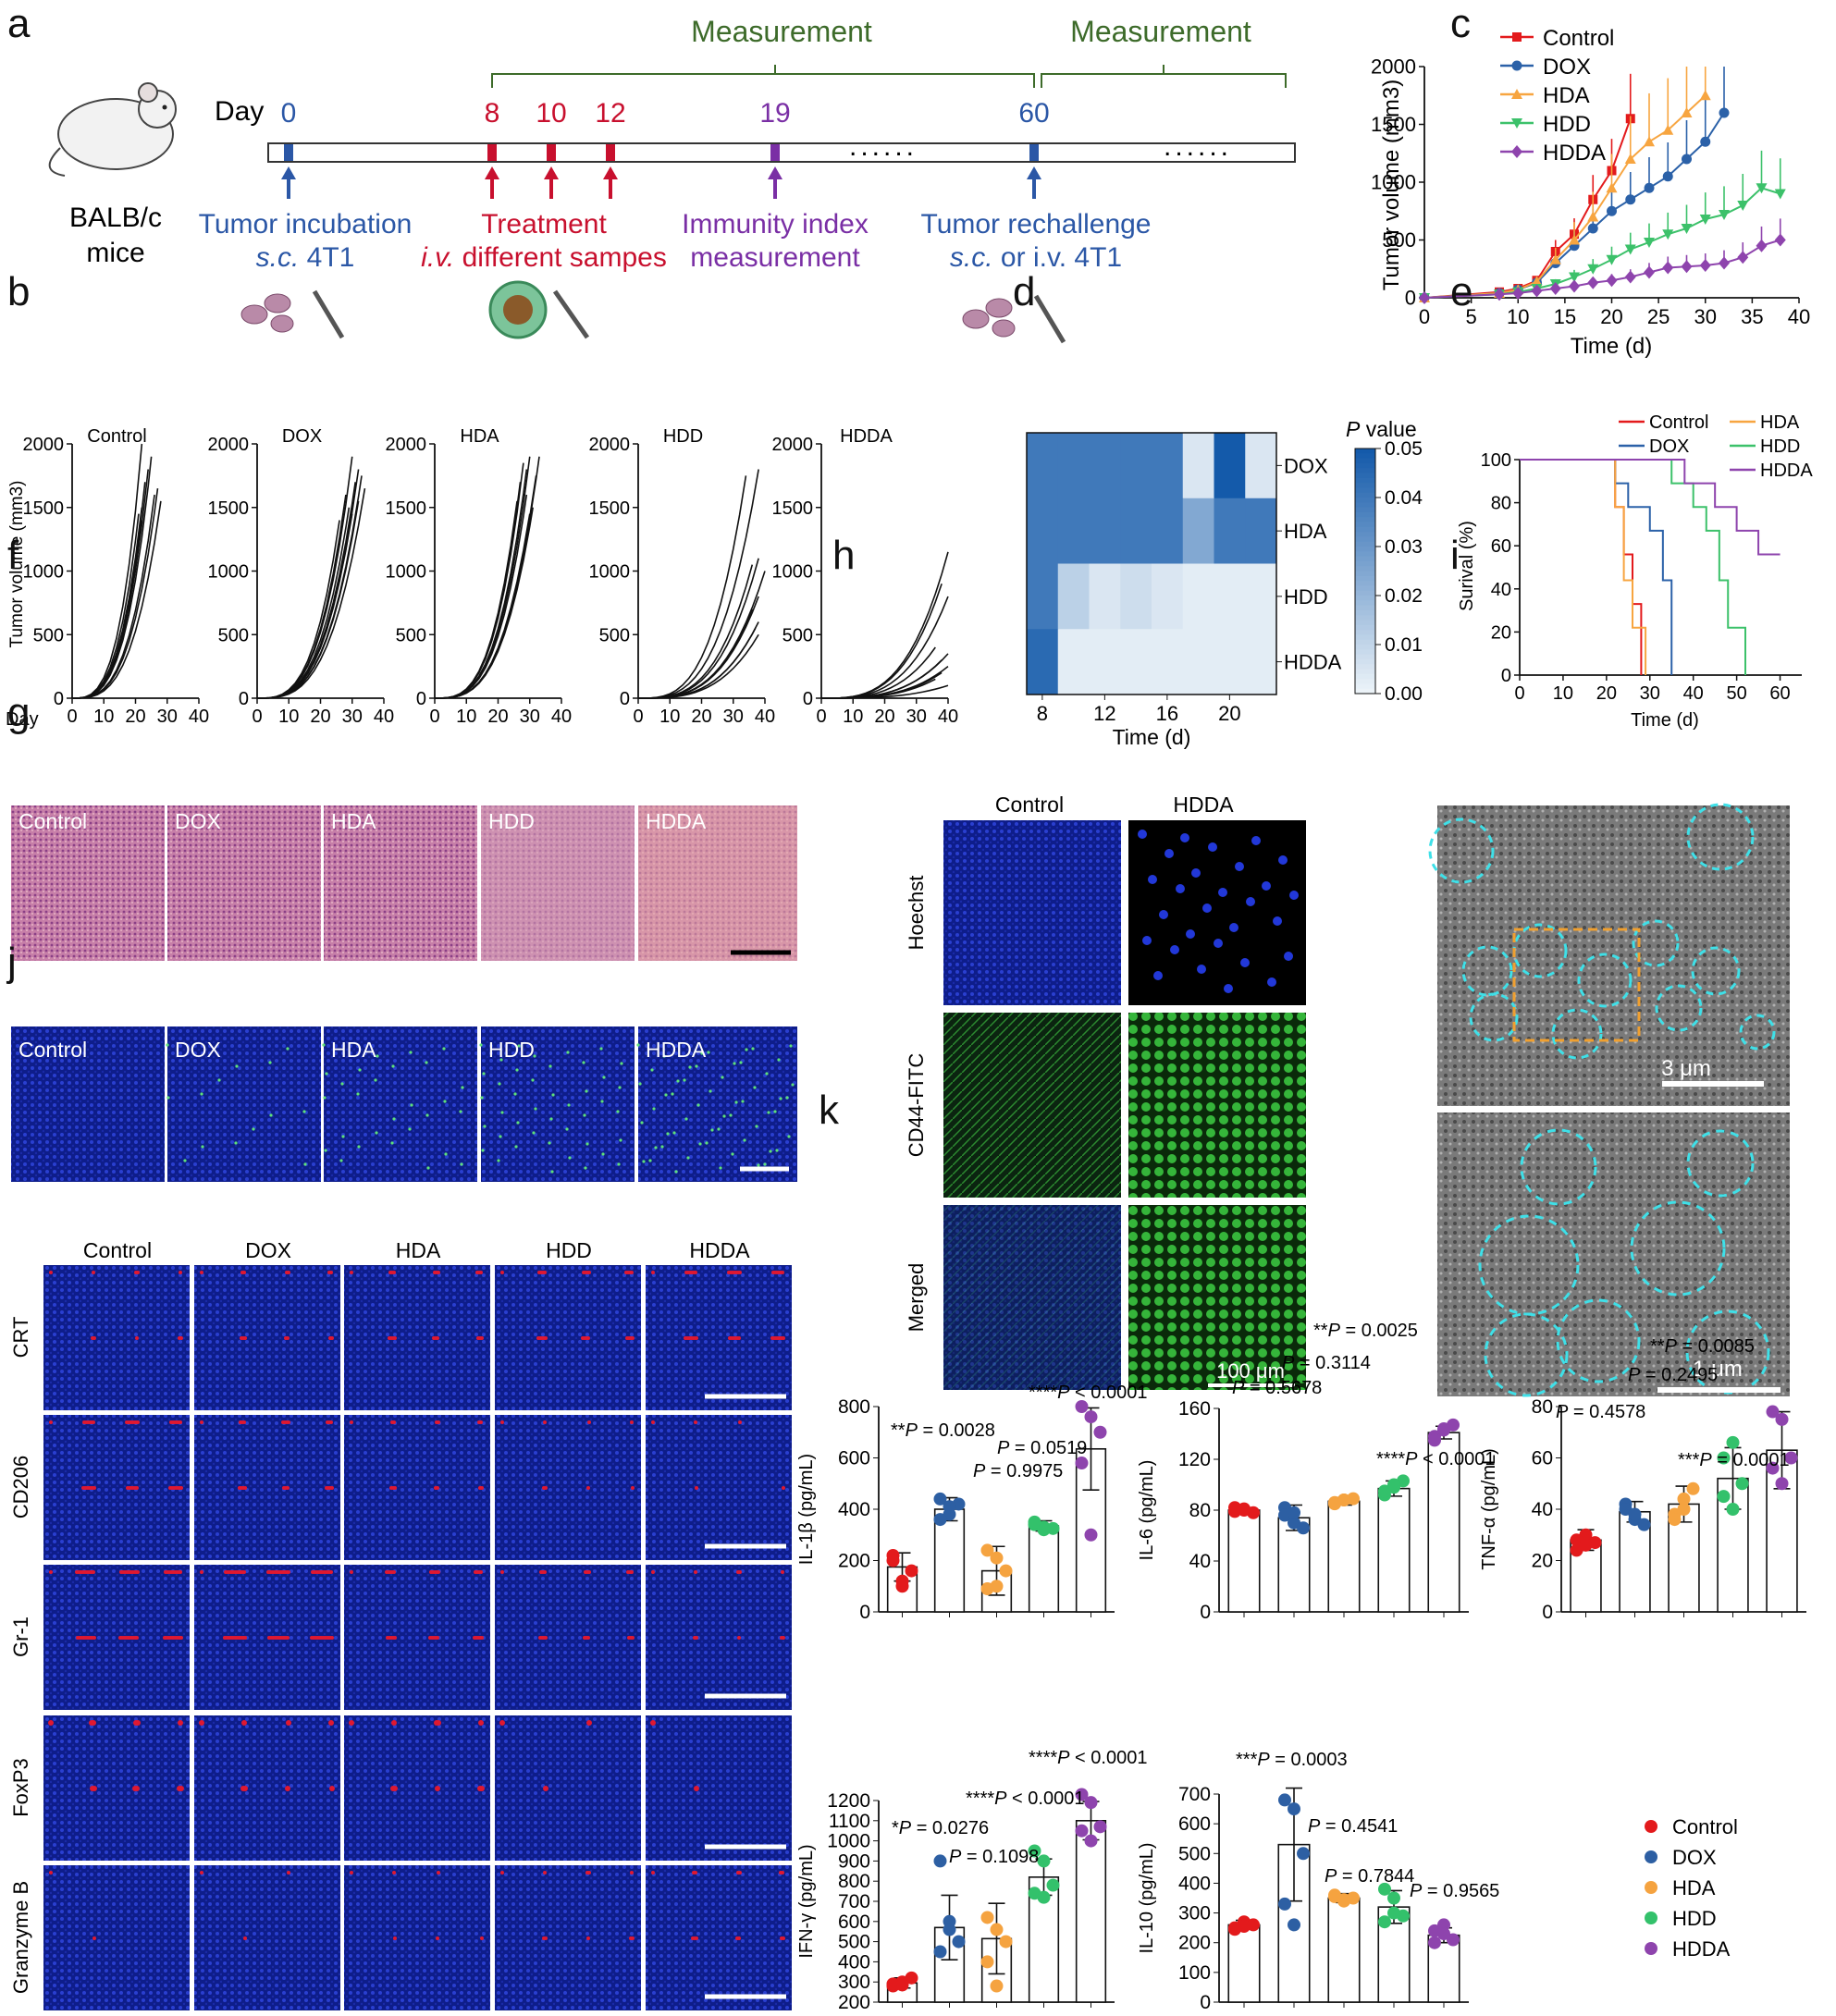 This screenshot has height=2016, width=1836. I want to click on data-point-hda, so click(997, 1986).